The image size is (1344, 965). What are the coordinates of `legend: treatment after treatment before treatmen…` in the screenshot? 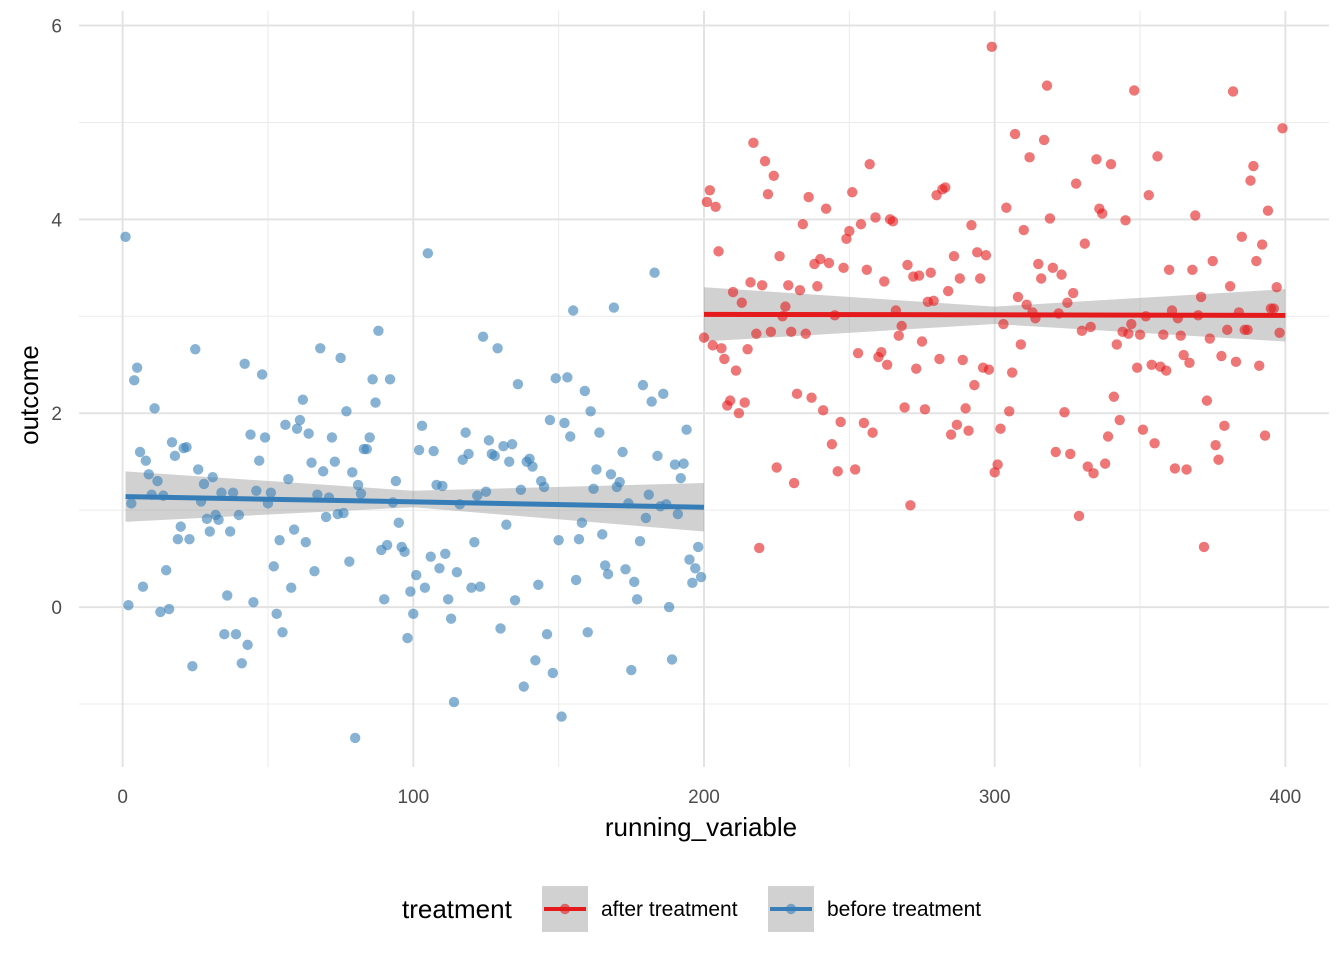 It's located at (691, 909).